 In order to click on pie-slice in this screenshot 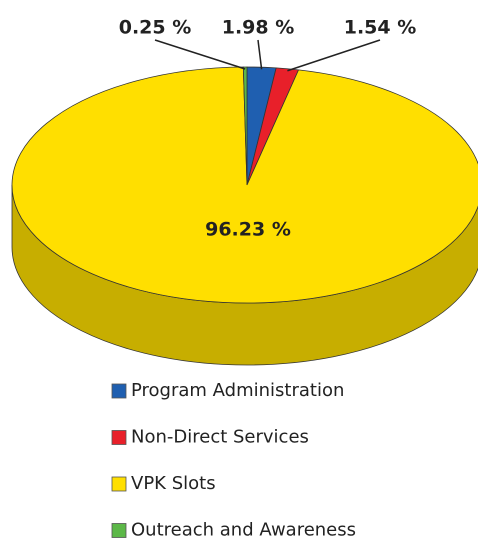, I will do `click(245, 126)`.